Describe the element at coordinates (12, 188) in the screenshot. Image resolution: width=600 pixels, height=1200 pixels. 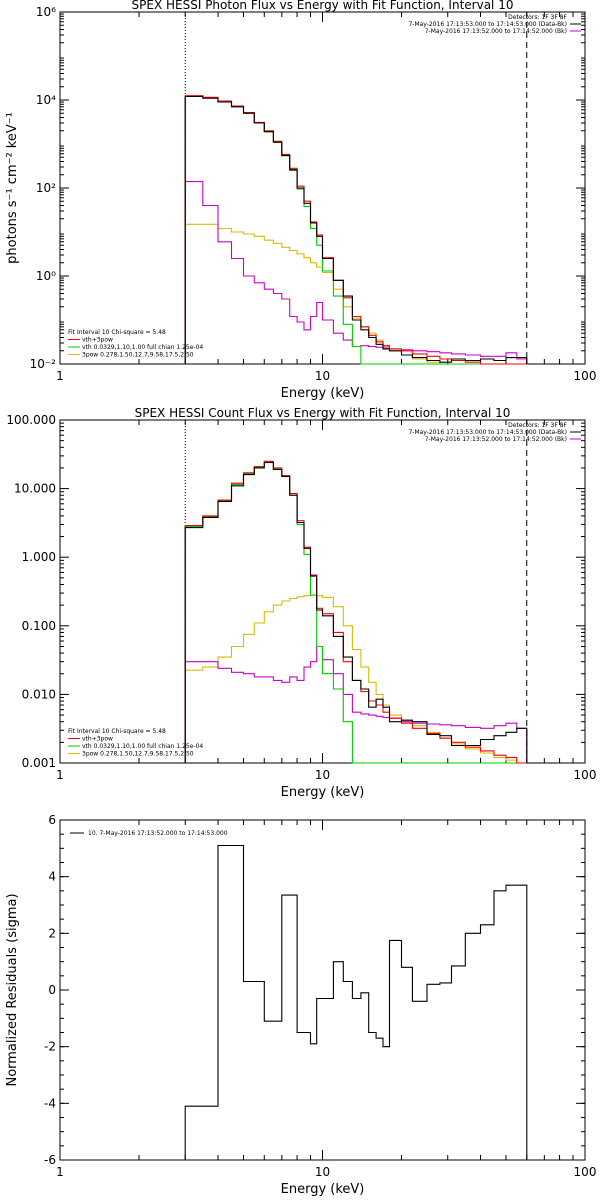
I see `y-axis-label: photons s⁻¹ cm⁻² keV⁻¹` at that location.